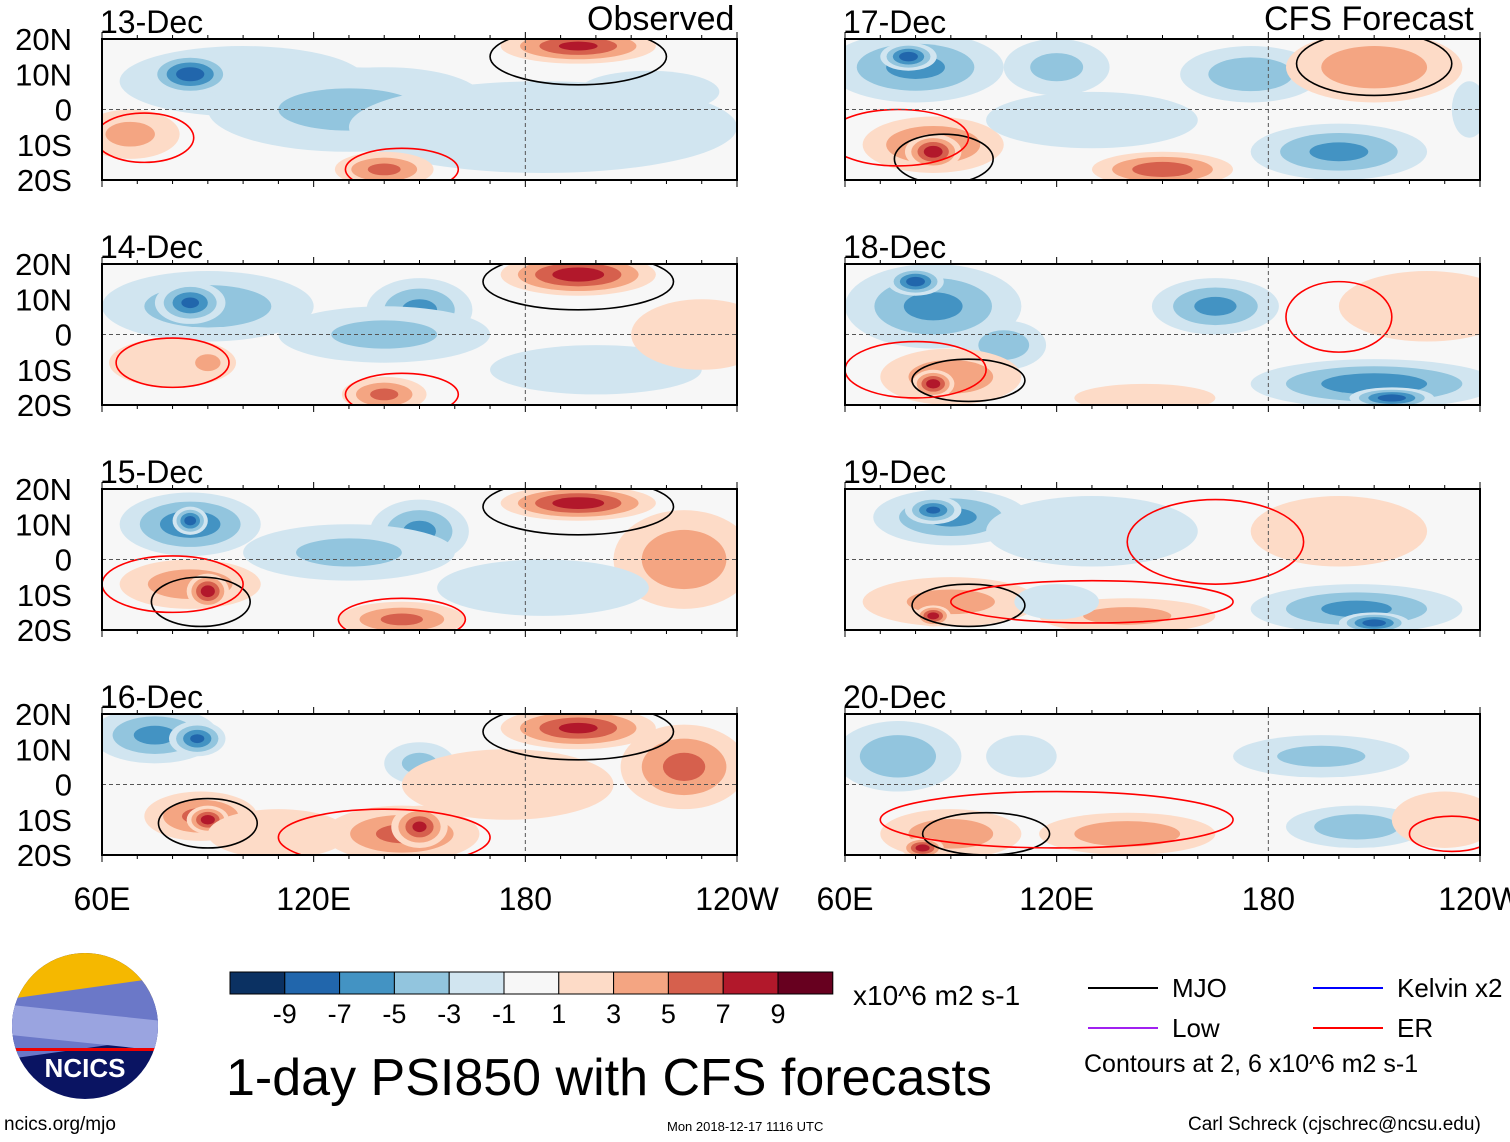 This screenshot has width=1510, height=1142. Describe the element at coordinates (60, 1124) in the screenshot. I see `site-link: ncics.org/mjo` at that location.